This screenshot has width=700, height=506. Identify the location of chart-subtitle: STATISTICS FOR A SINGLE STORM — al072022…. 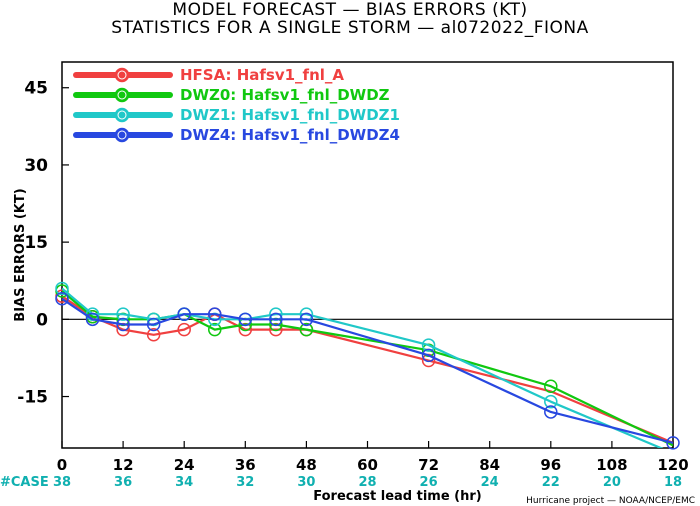
(350, 28).